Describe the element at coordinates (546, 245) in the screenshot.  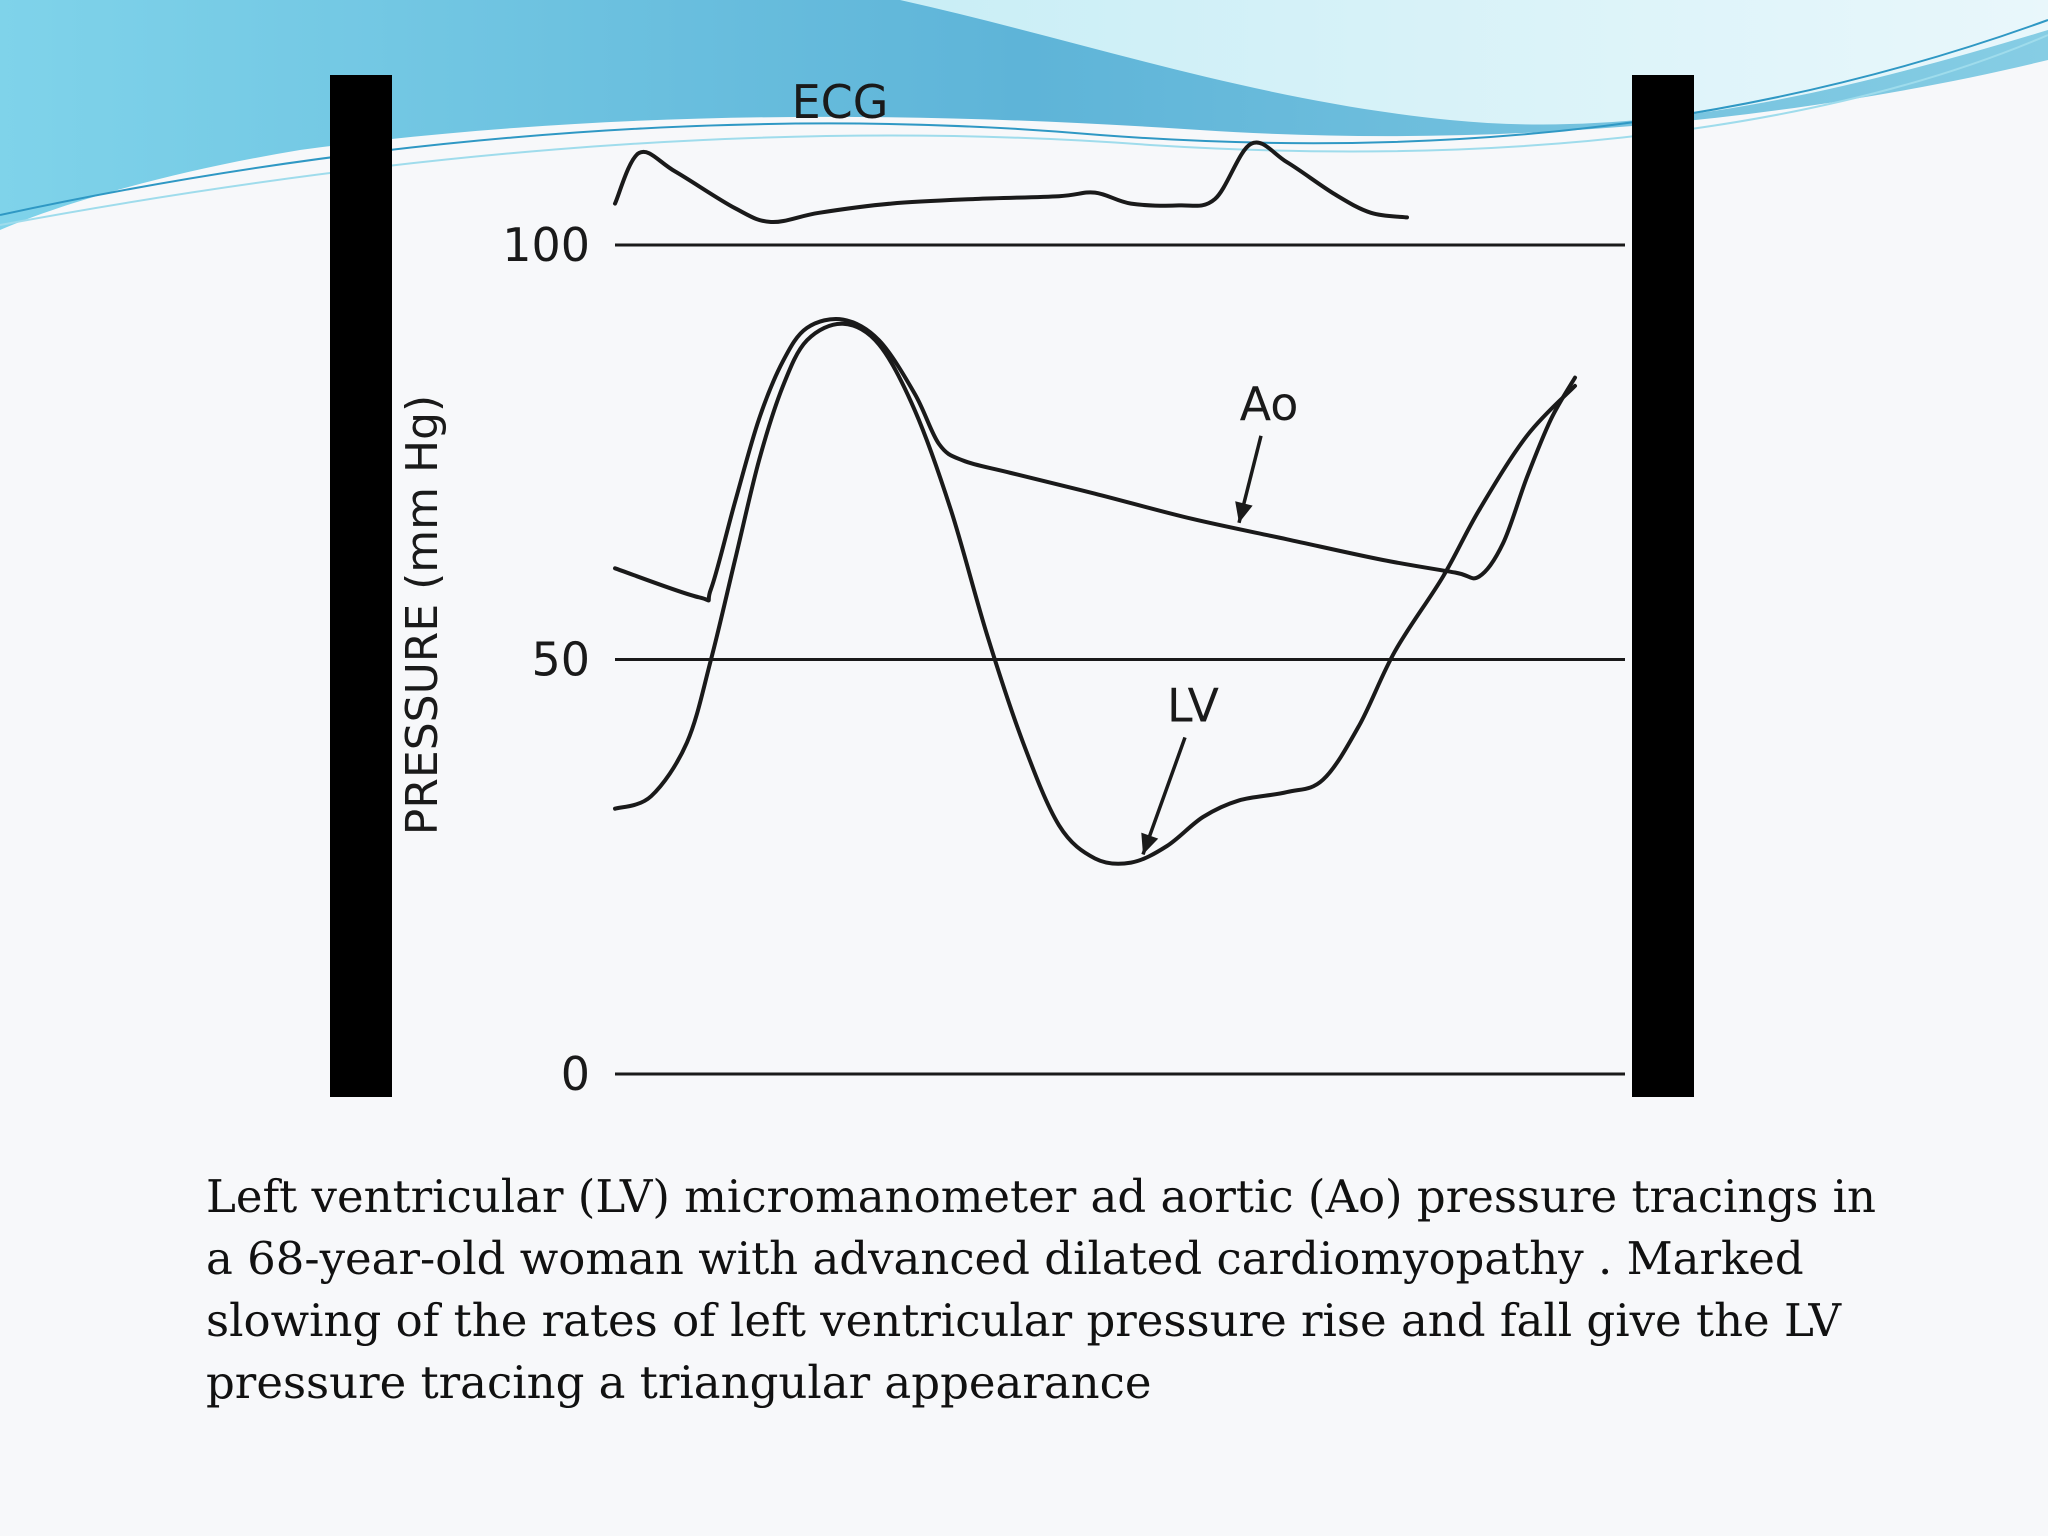
I see `y-tick-label-100: 100` at that location.